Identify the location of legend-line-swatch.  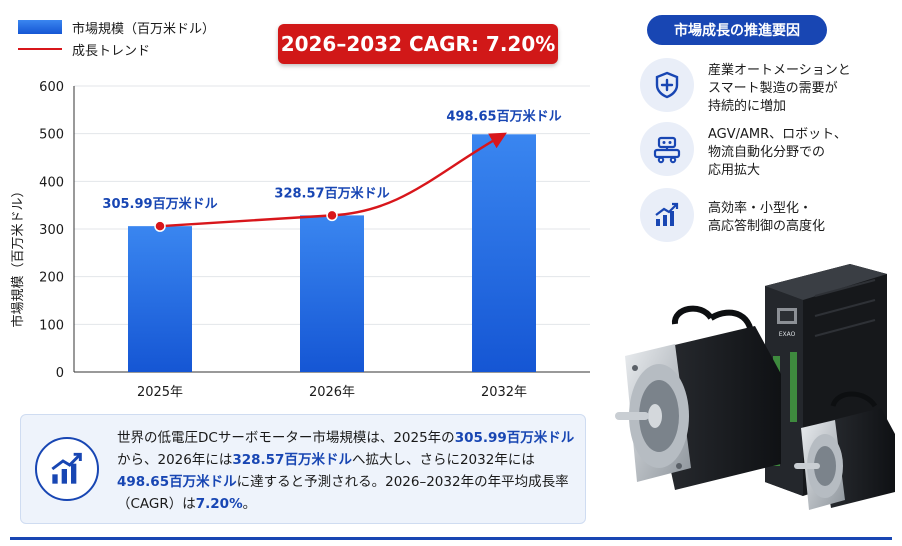
(40, 49).